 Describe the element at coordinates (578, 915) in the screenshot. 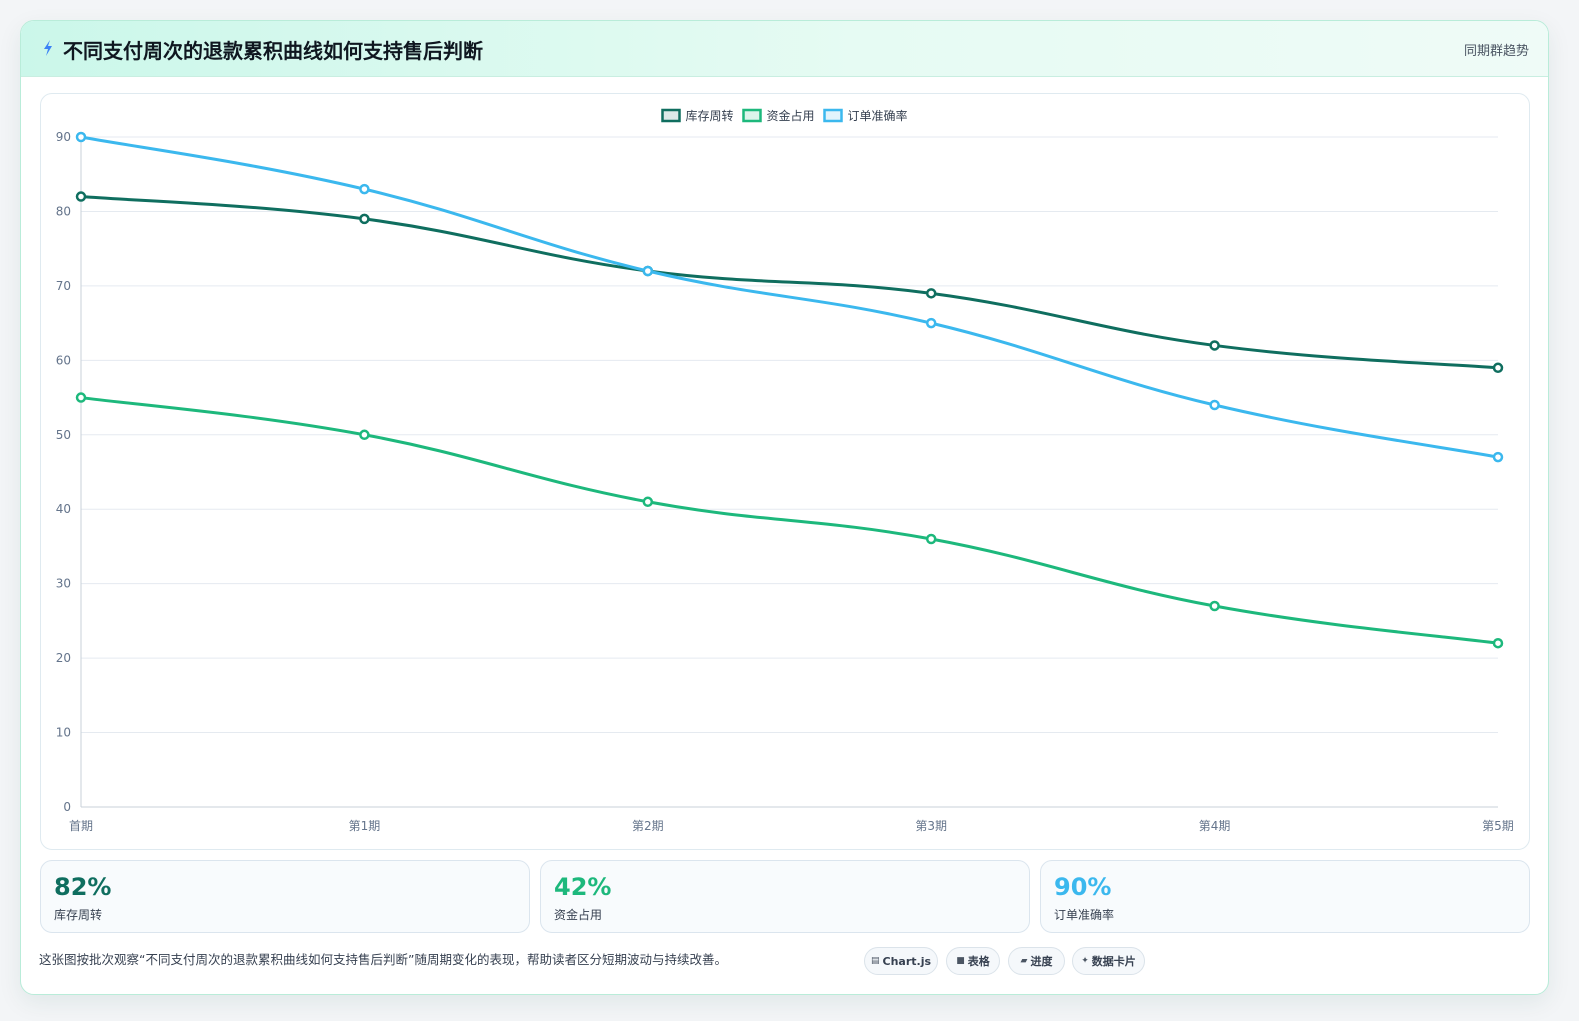

I see `kpi-label: 资金占用` at that location.